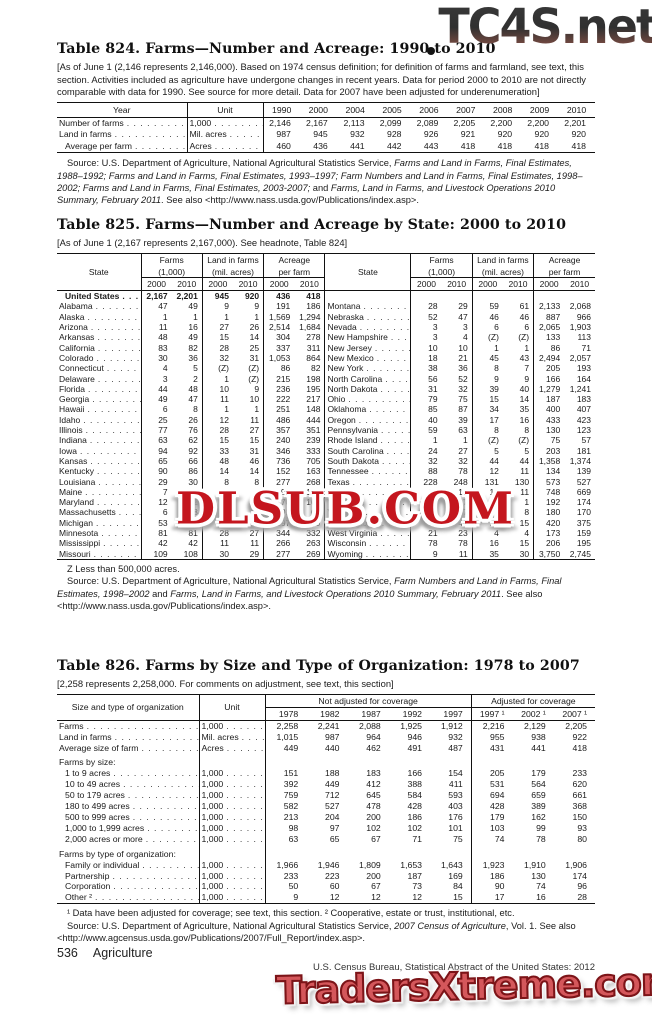 This screenshot has height=1024, width=652. I want to click on state-cell: Delaware, so click(99, 379).